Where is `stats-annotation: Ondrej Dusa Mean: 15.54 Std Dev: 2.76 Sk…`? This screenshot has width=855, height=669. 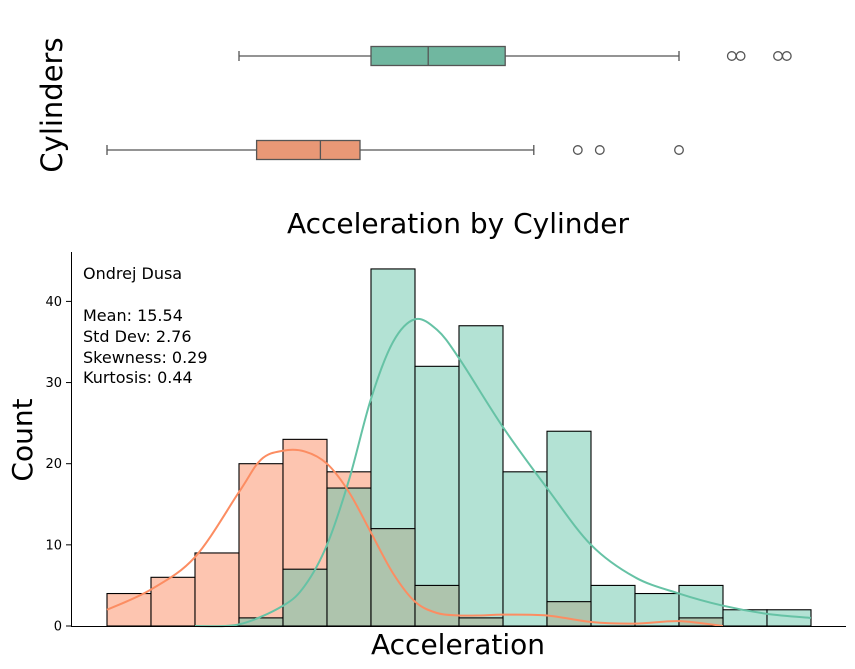
stats-annotation: Ondrej Dusa Mean: 15.54 Std Dev: 2.76 Sk… is located at coordinates (145, 325).